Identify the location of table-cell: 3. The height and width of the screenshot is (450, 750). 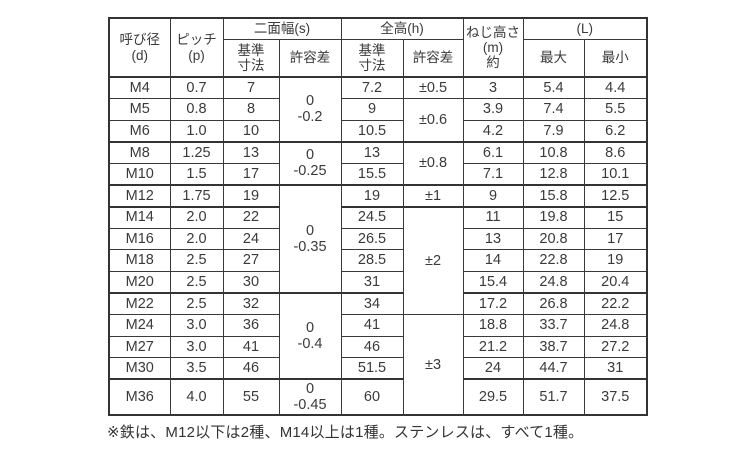
(493, 88).